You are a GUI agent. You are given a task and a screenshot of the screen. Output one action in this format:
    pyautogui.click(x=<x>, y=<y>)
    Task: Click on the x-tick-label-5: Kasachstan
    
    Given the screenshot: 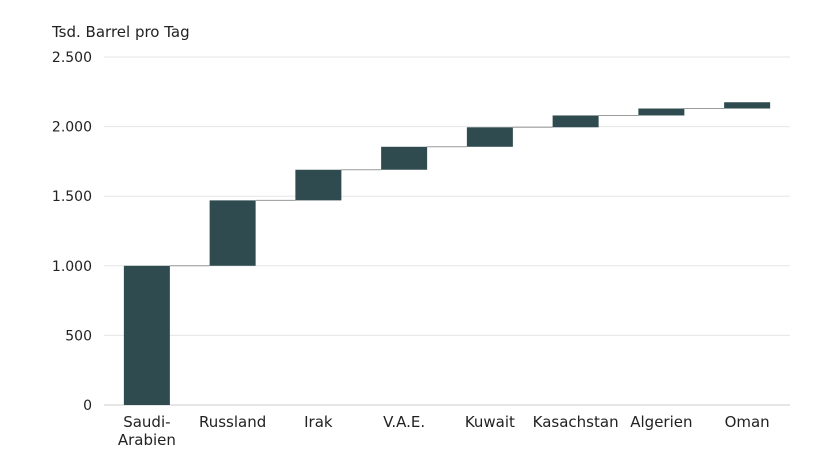 What is the action you would take?
    pyautogui.click(x=576, y=422)
    